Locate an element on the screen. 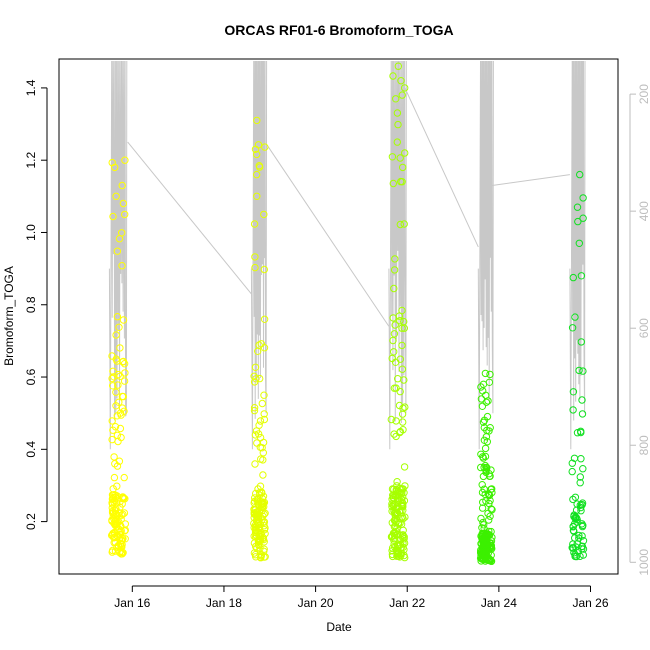 The width and height of the screenshot is (650, 650). x-tick-label: Jan 26 is located at coordinates (590, 603).